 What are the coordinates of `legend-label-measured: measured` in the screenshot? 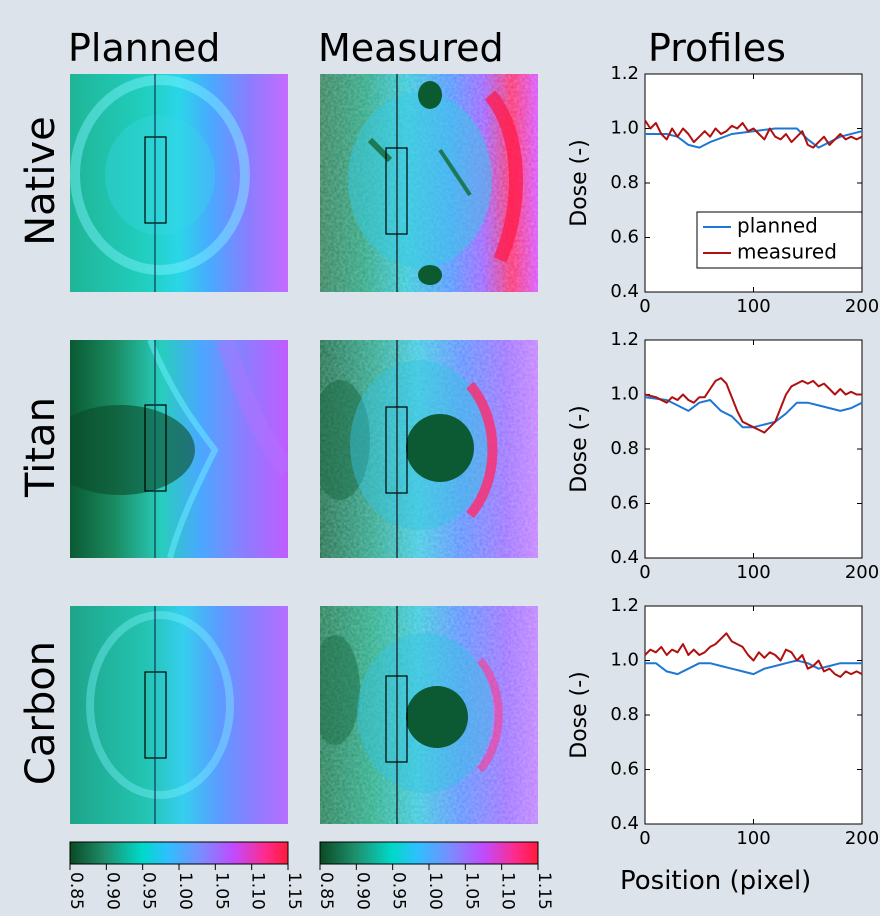 It's located at (787, 252).